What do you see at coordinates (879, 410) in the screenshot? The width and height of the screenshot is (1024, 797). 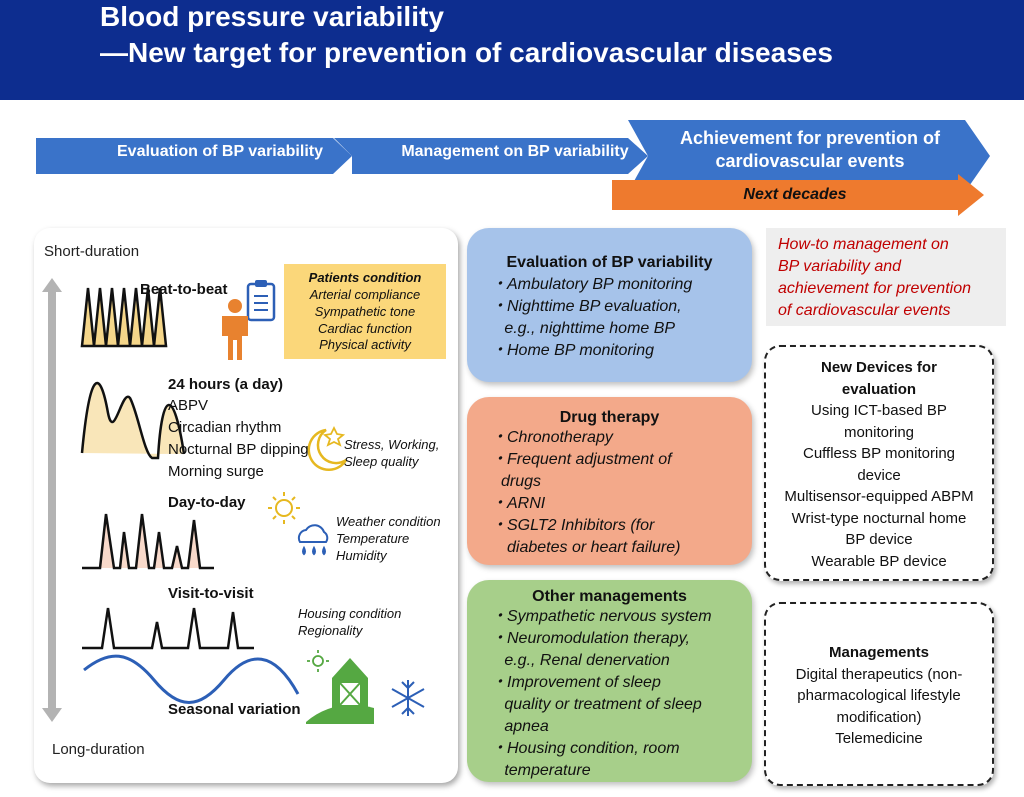 I see `devices-item: Using ICT-based BP` at bounding box center [879, 410].